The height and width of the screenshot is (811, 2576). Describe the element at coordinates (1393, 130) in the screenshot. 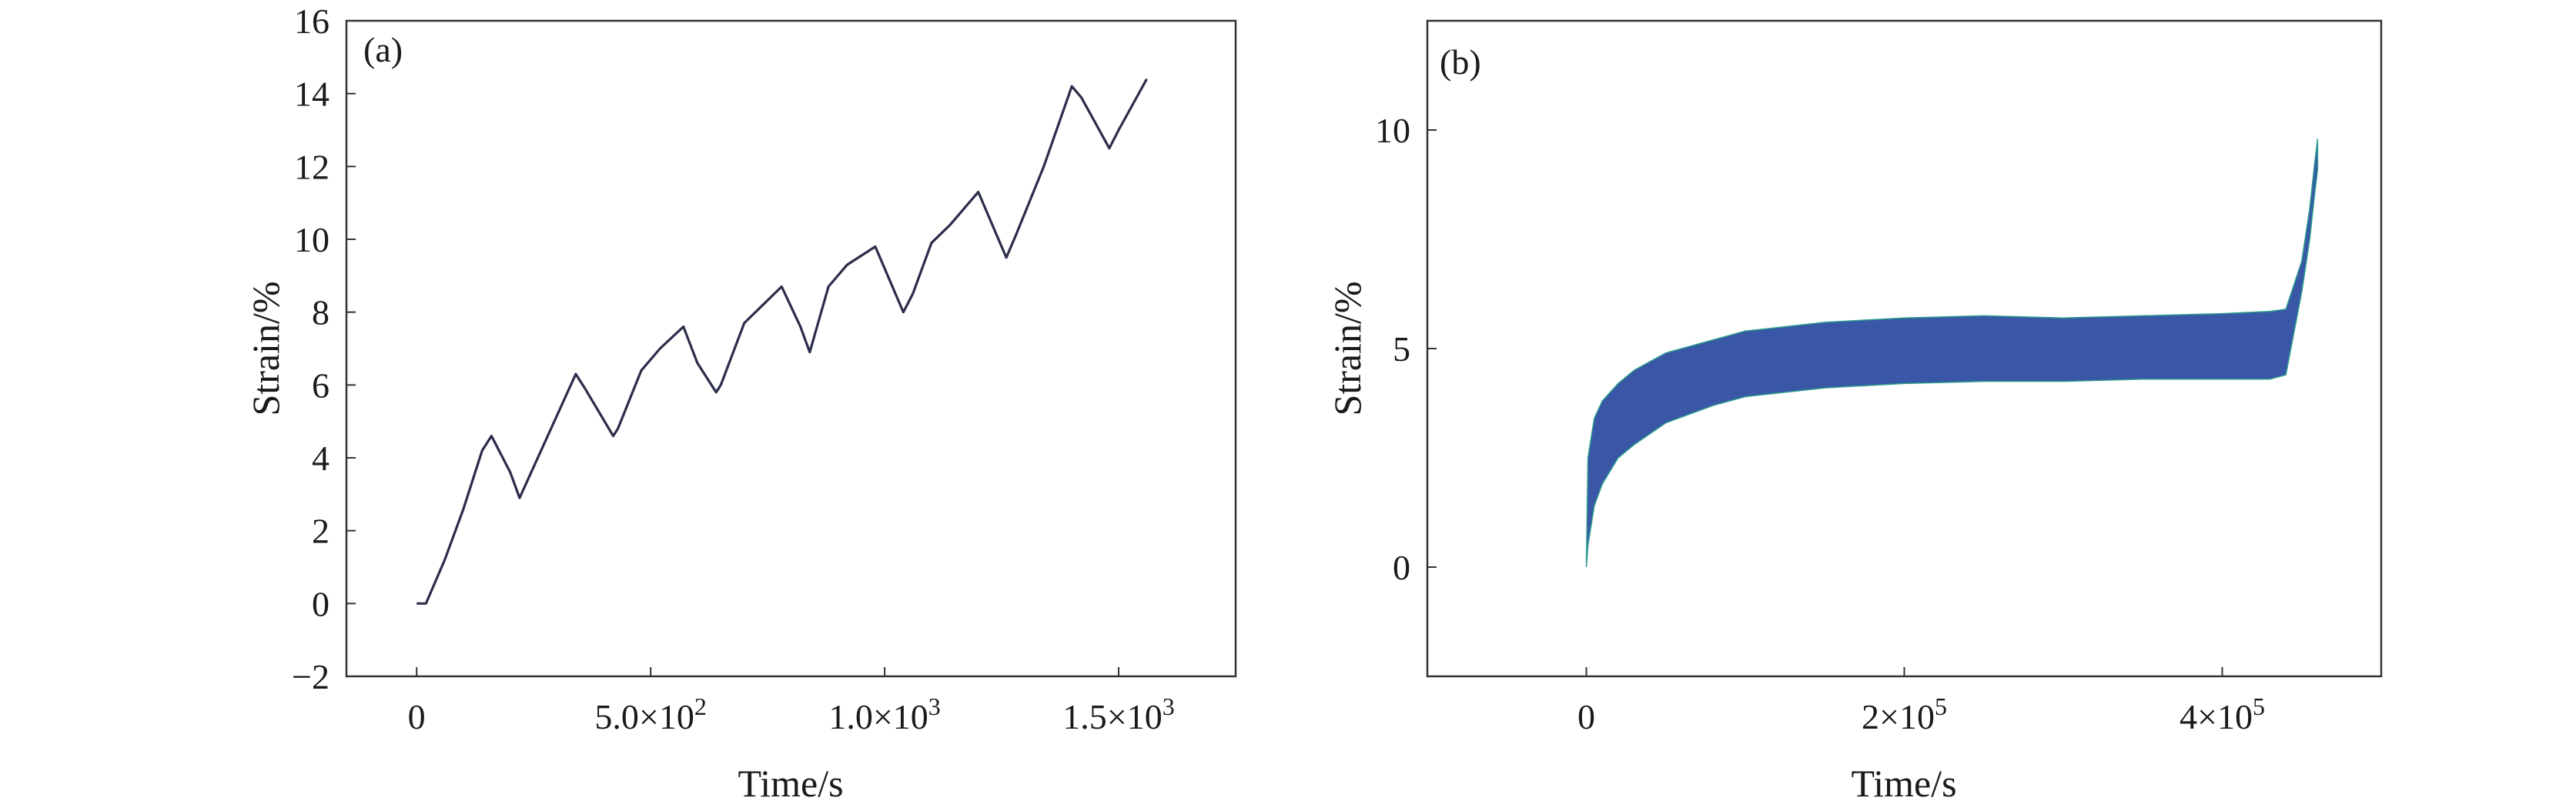

I see `y-tick-label-b: 10` at that location.